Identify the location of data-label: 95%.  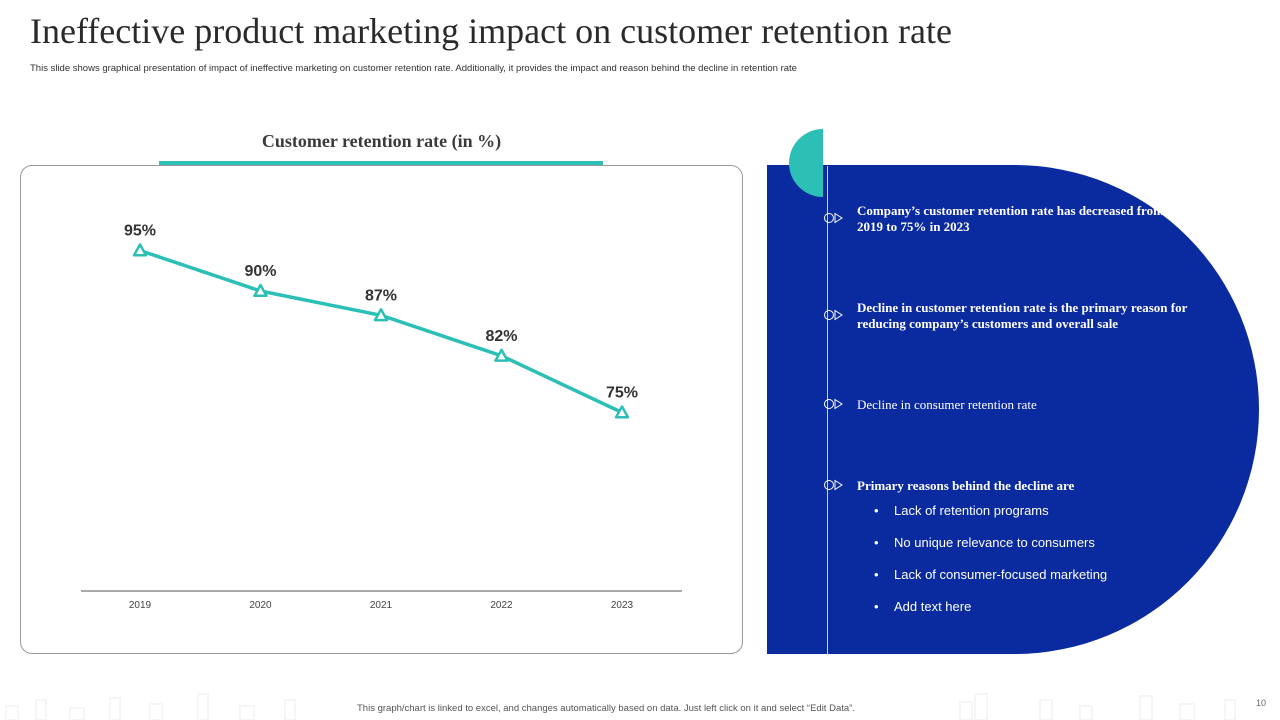
(140, 231).